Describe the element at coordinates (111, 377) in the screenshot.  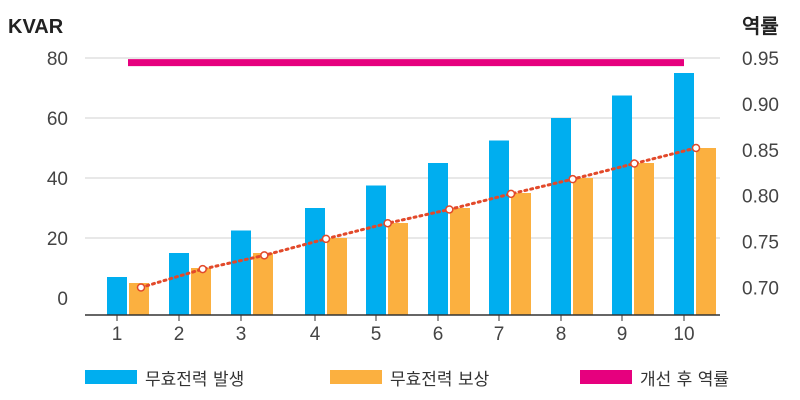
I see `legend-swatch-generation` at that location.